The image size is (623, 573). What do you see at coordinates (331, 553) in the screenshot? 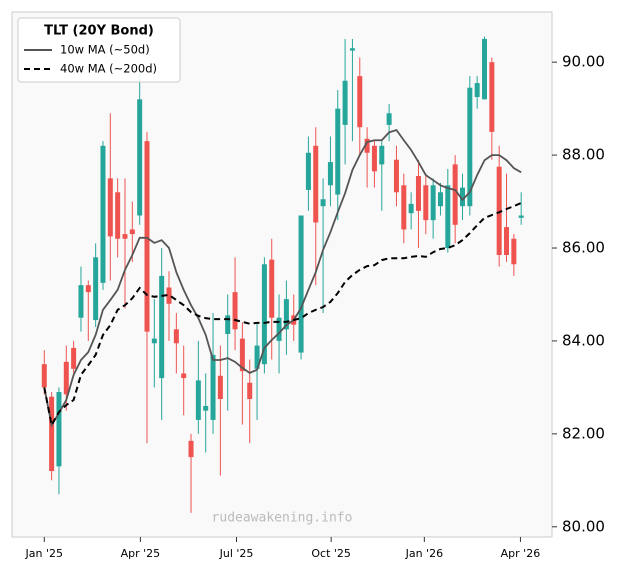
I see `x-tick-label: Oct '25` at bounding box center [331, 553].